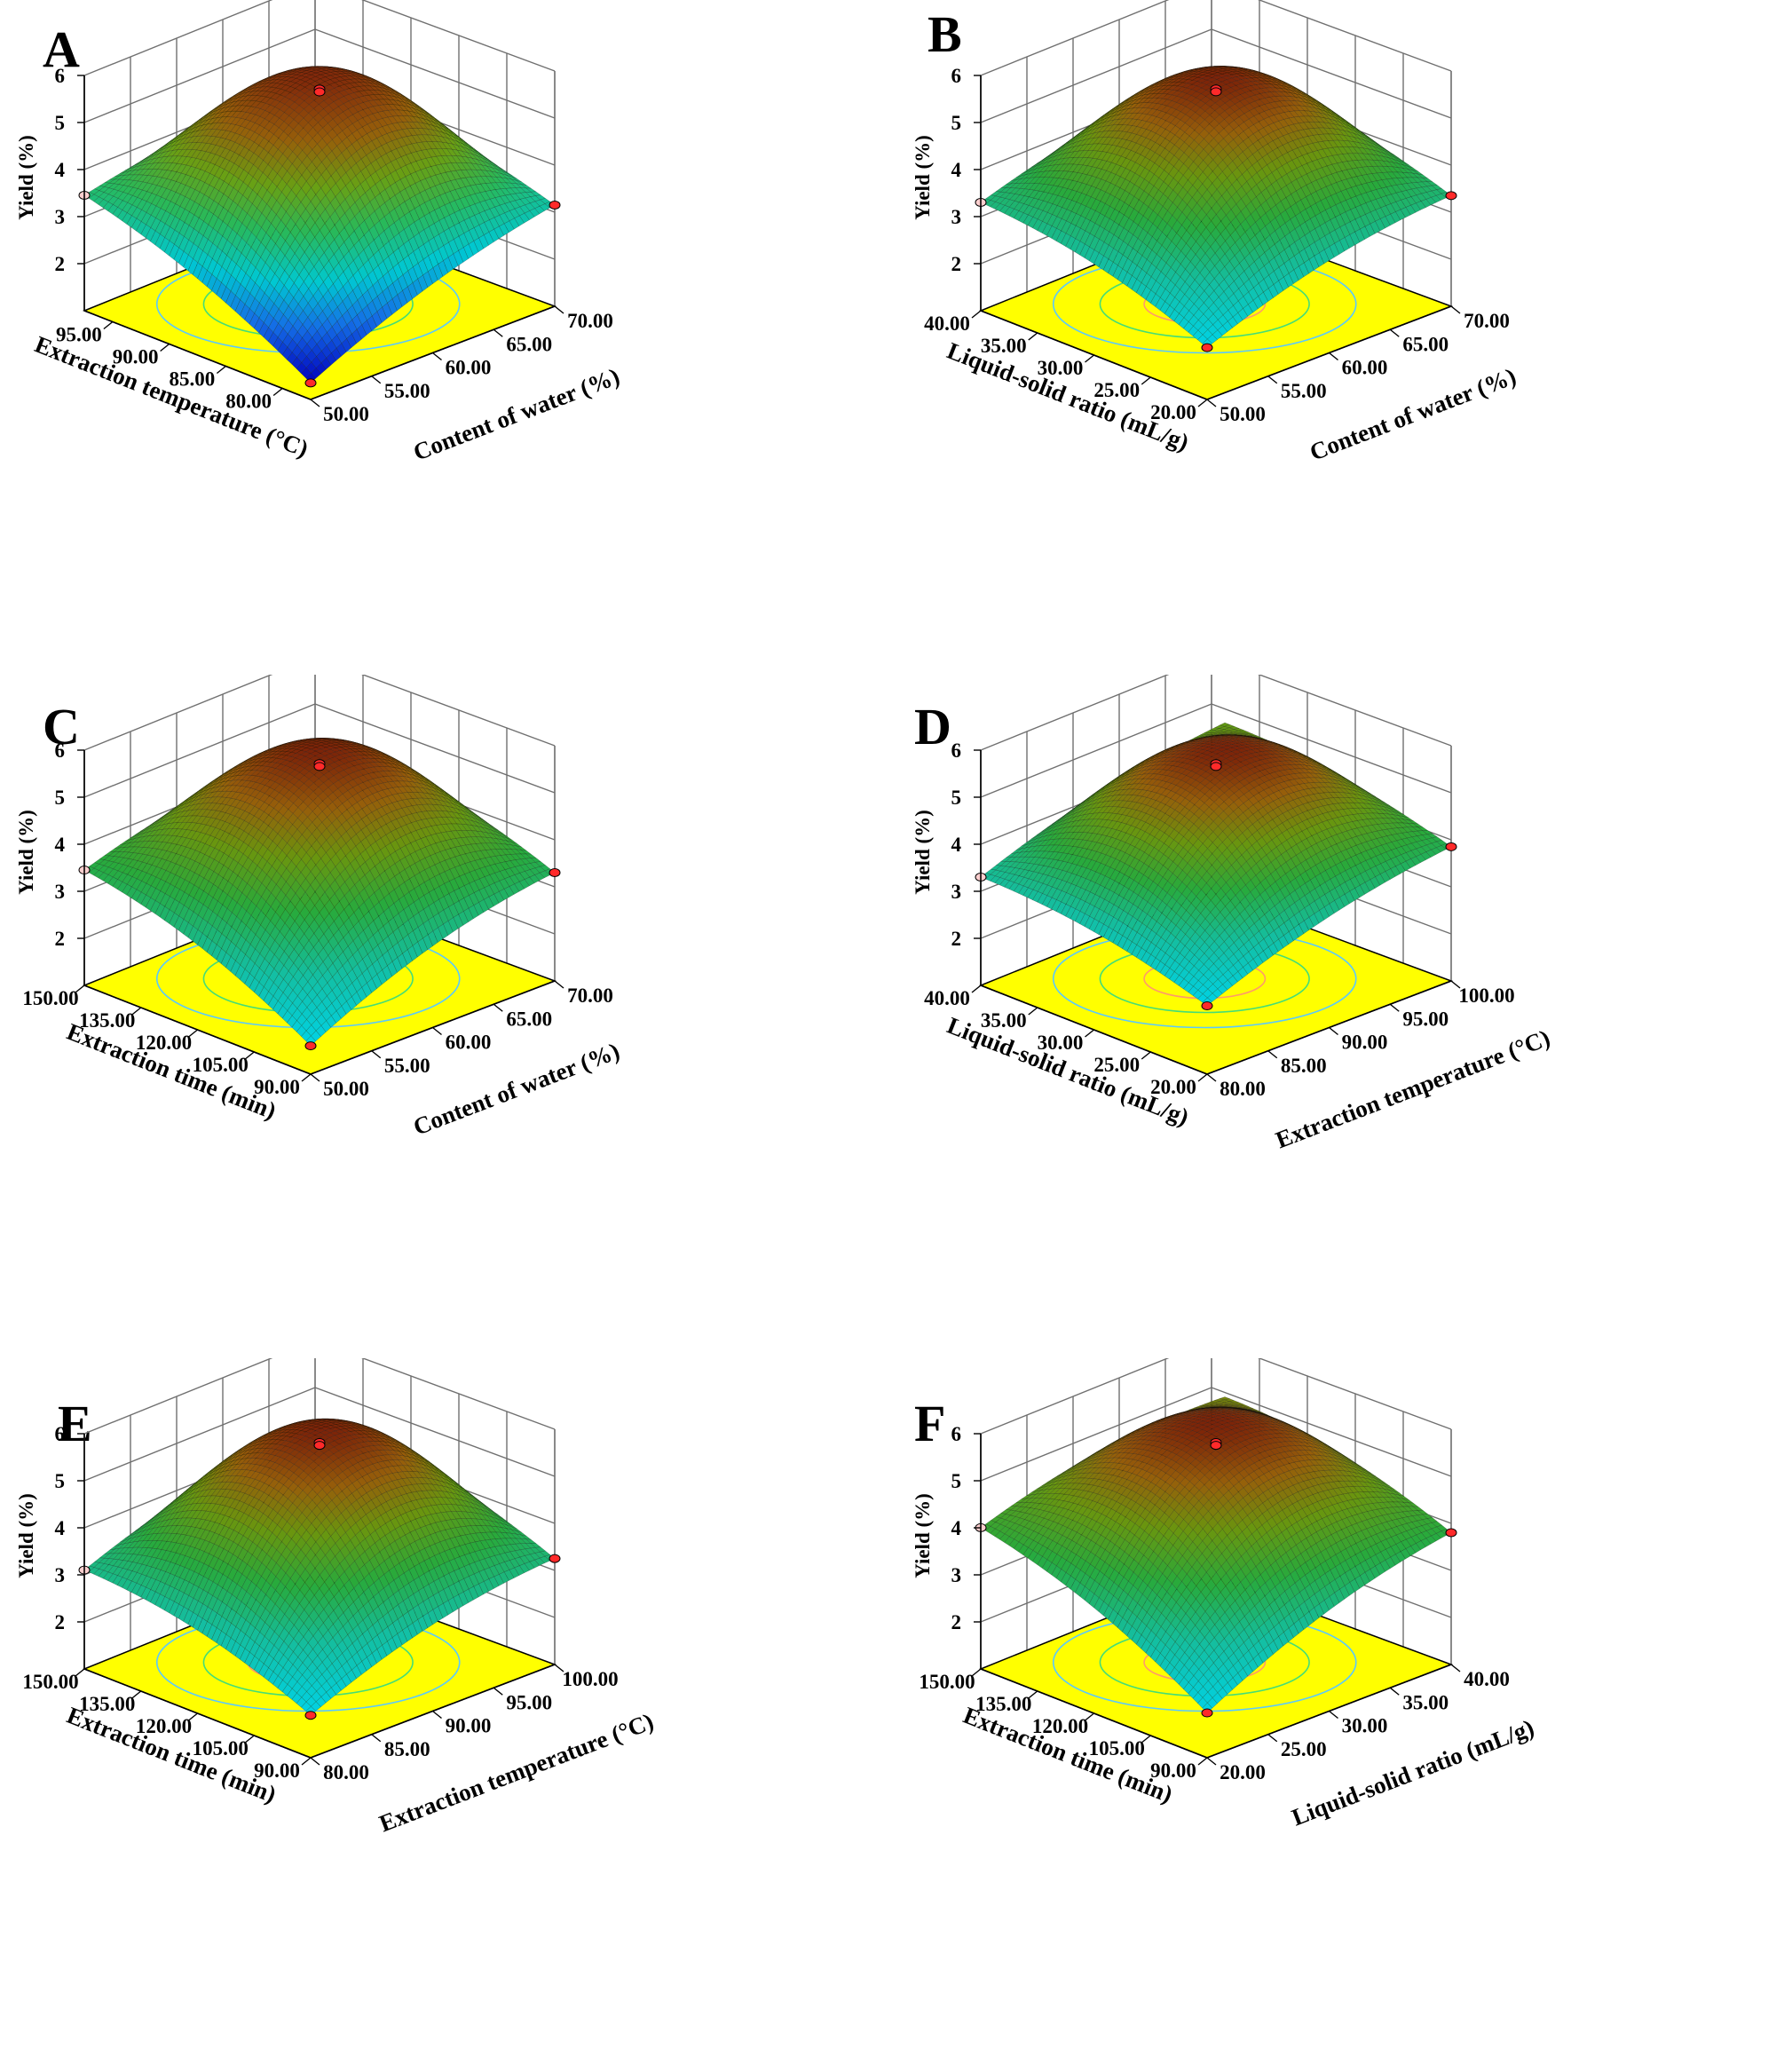 This screenshot has width=1792, height=2056. What do you see at coordinates (947, 323) in the screenshot?
I see `x-tick-label: 40.00` at bounding box center [947, 323].